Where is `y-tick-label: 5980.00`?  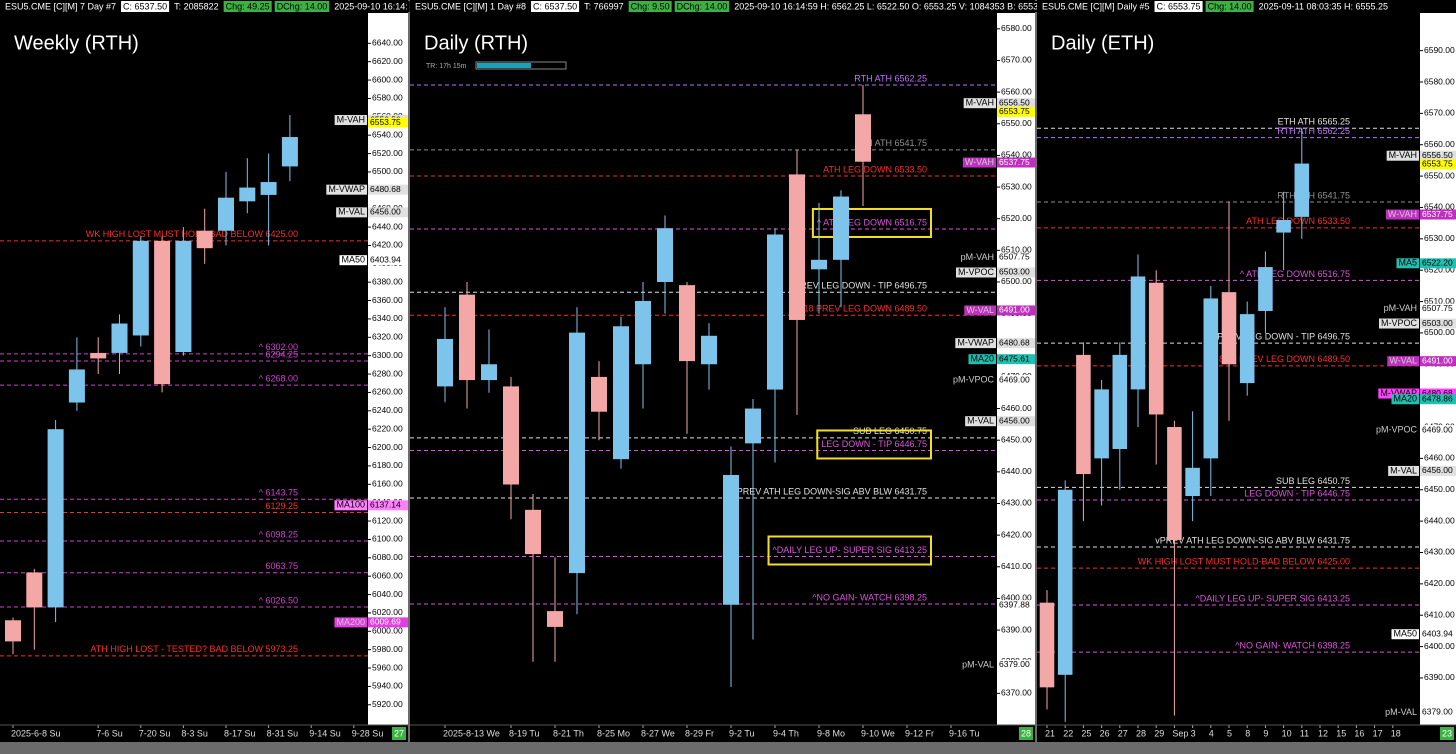
y-tick-label: 5980.00 is located at coordinates (387, 649).